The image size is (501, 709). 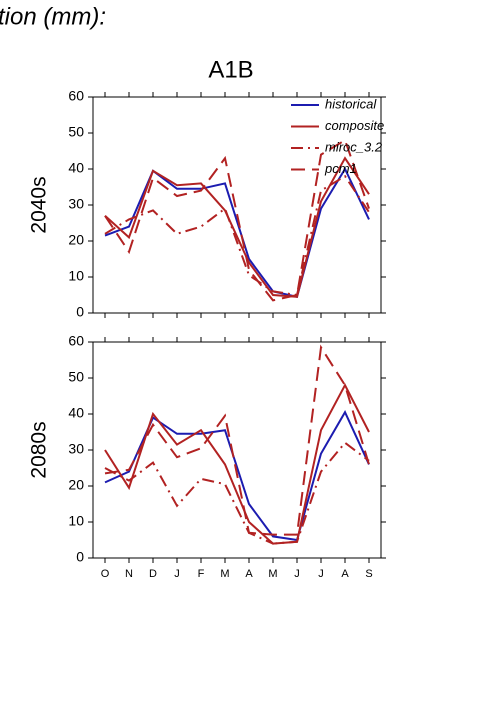 I want to click on x-tick-label: D, so click(x=153, y=574).